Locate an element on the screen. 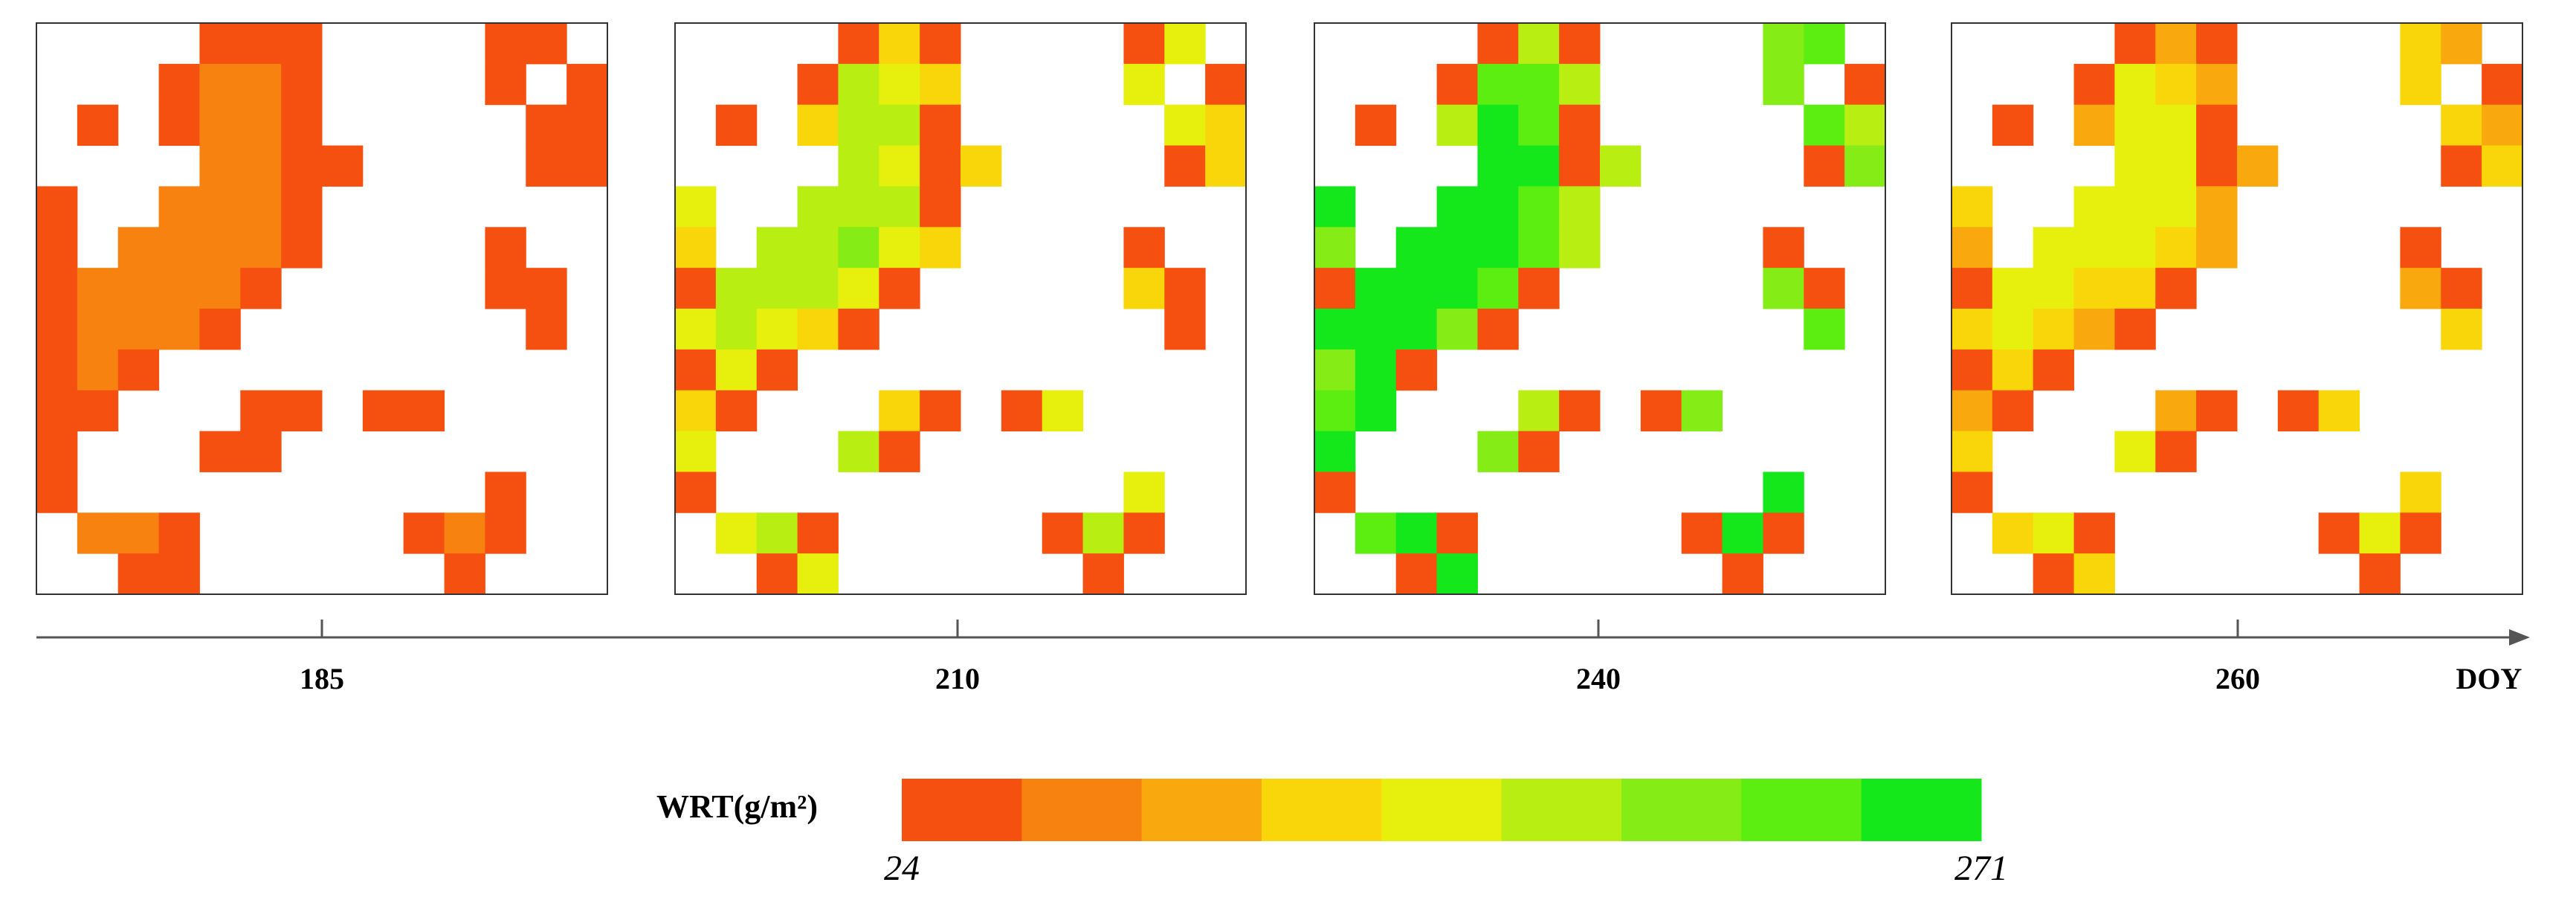  colorbar-max: 271 is located at coordinates (1981, 869).